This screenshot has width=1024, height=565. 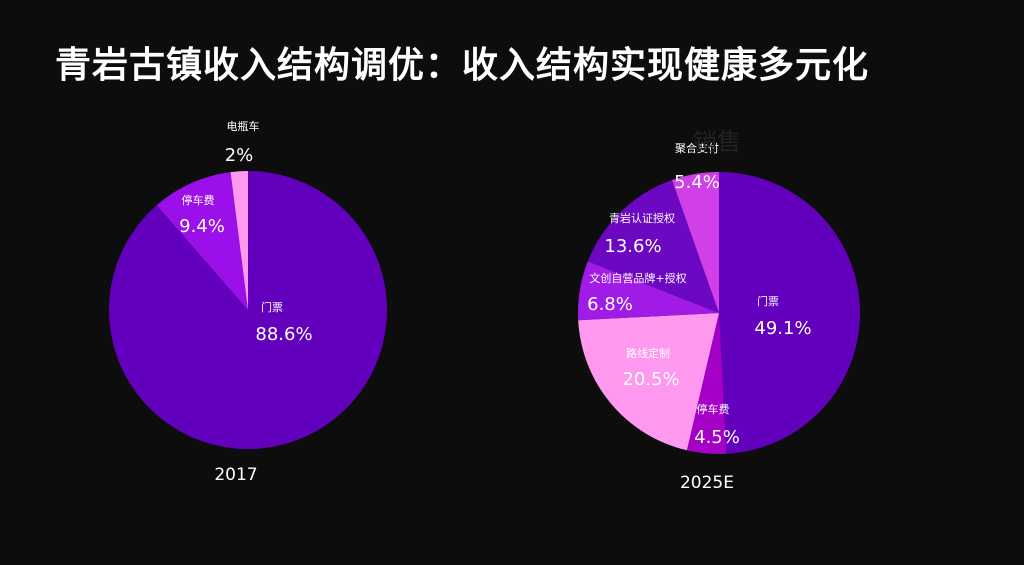 I want to click on slice-label-2017-门票: 门票, so click(x=272, y=307).